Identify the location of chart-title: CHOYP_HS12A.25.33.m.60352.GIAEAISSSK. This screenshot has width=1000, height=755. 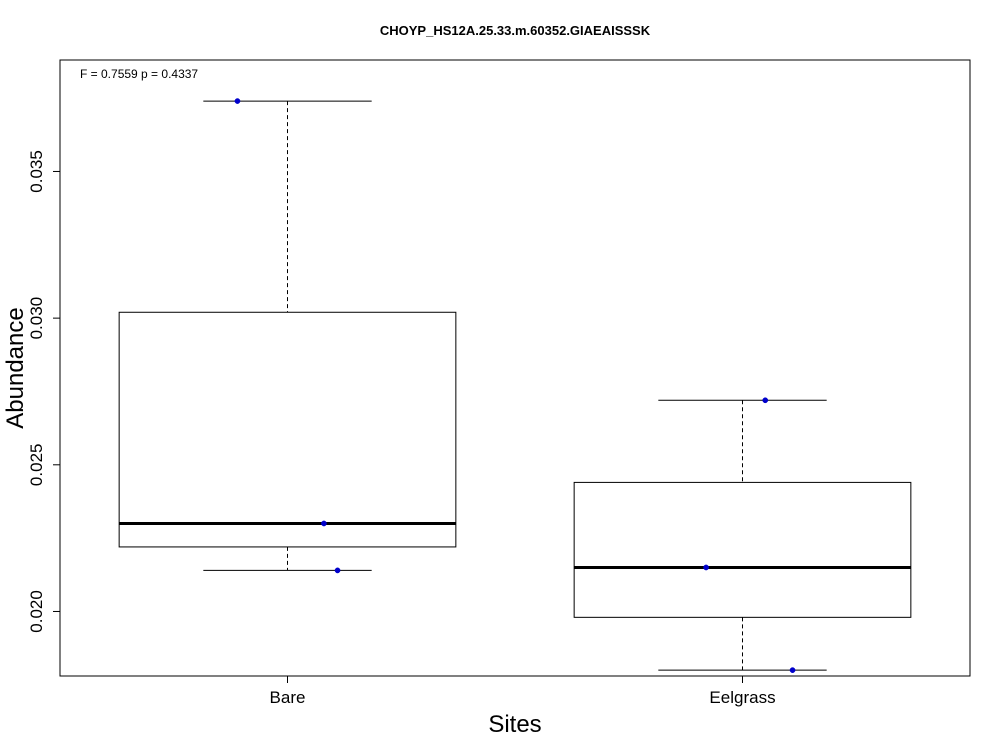
(515, 30).